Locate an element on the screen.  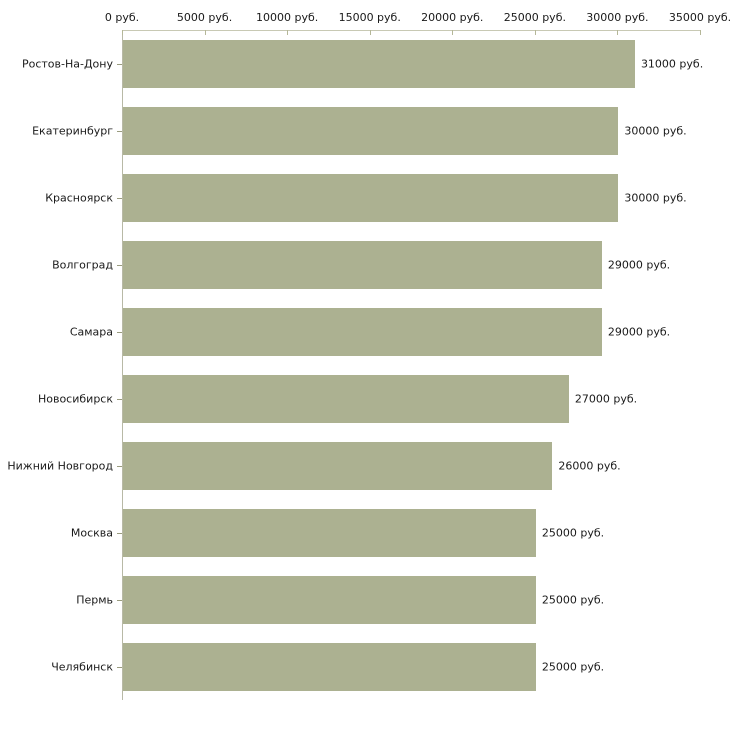
category-label-text: Нижний Новгород is located at coordinates (60, 465).